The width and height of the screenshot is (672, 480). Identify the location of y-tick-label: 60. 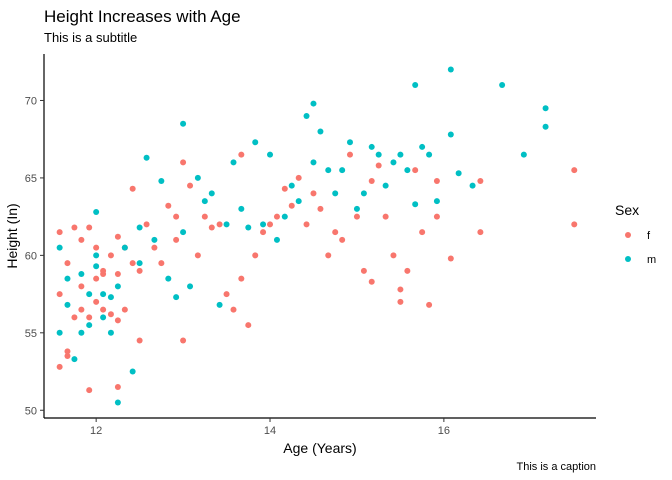
(31, 256).